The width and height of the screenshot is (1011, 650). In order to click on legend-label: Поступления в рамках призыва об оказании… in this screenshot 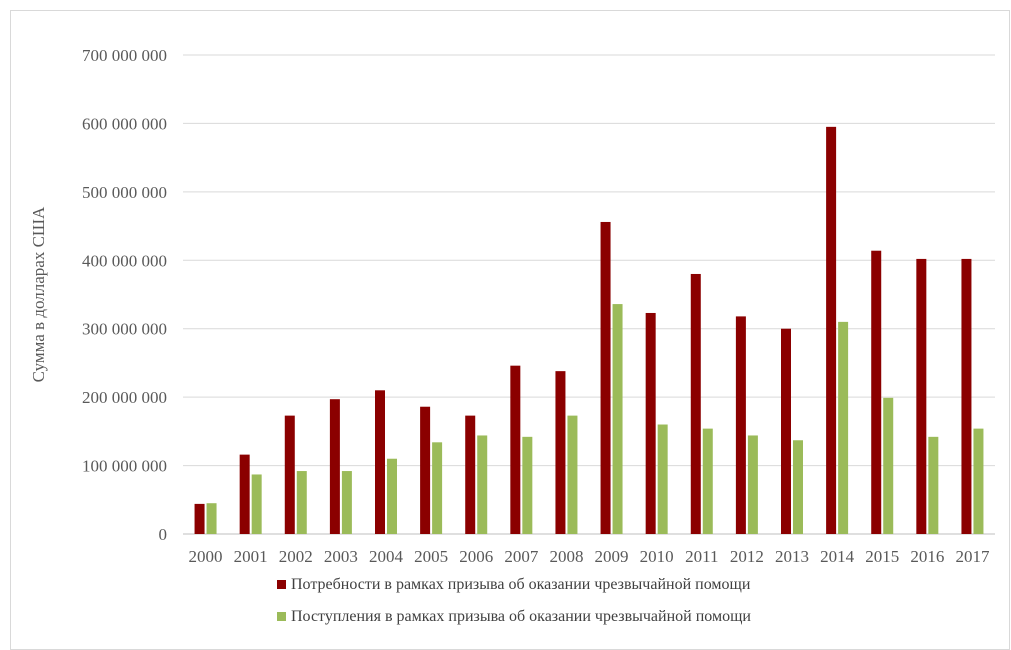, I will do `click(521, 616)`.